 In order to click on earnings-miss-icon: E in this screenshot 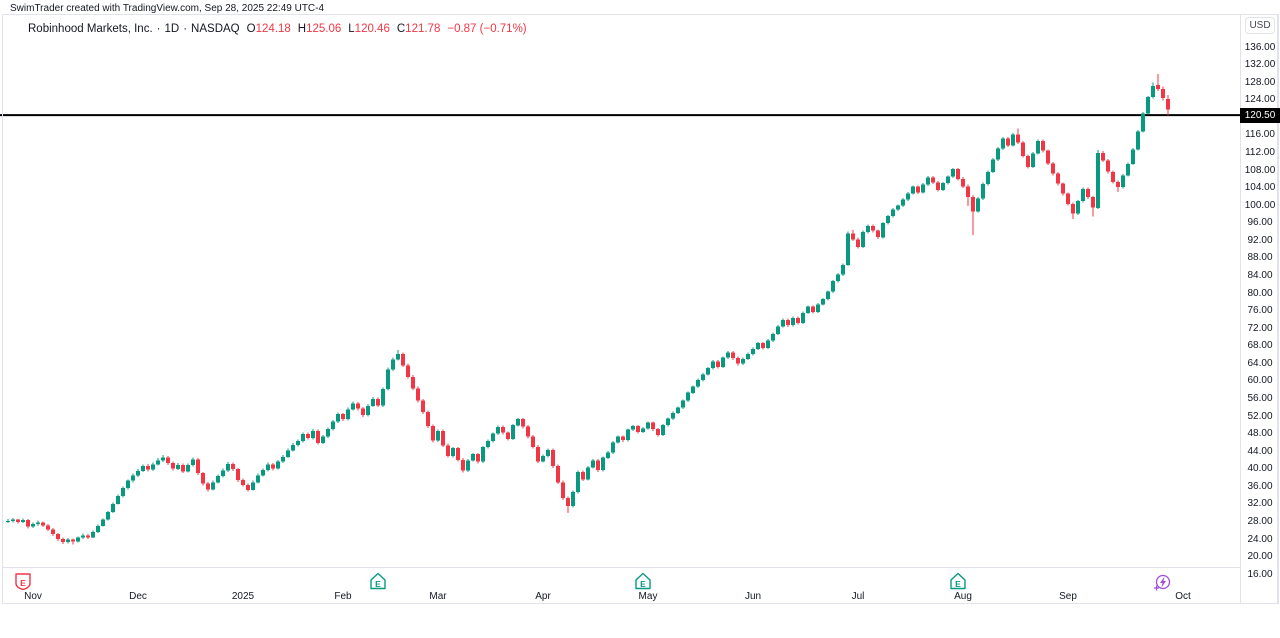, I will do `click(23, 582)`.